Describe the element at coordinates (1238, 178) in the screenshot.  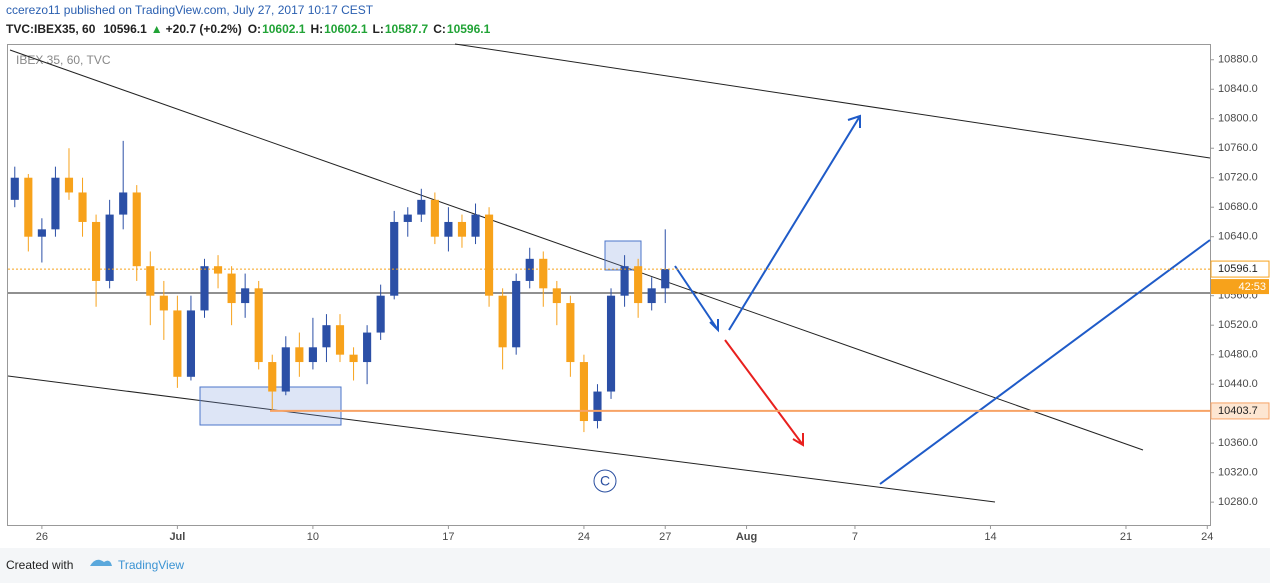
I see `y-tick-label: 10720.0` at that location.